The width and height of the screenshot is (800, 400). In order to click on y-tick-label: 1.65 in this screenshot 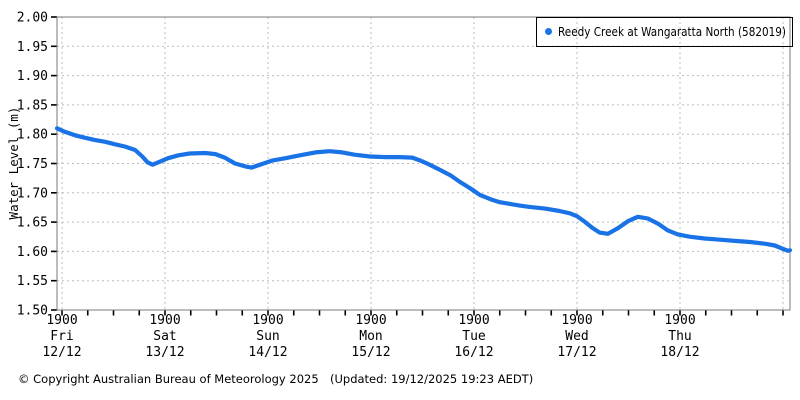, I will do `click(32, 223)`.